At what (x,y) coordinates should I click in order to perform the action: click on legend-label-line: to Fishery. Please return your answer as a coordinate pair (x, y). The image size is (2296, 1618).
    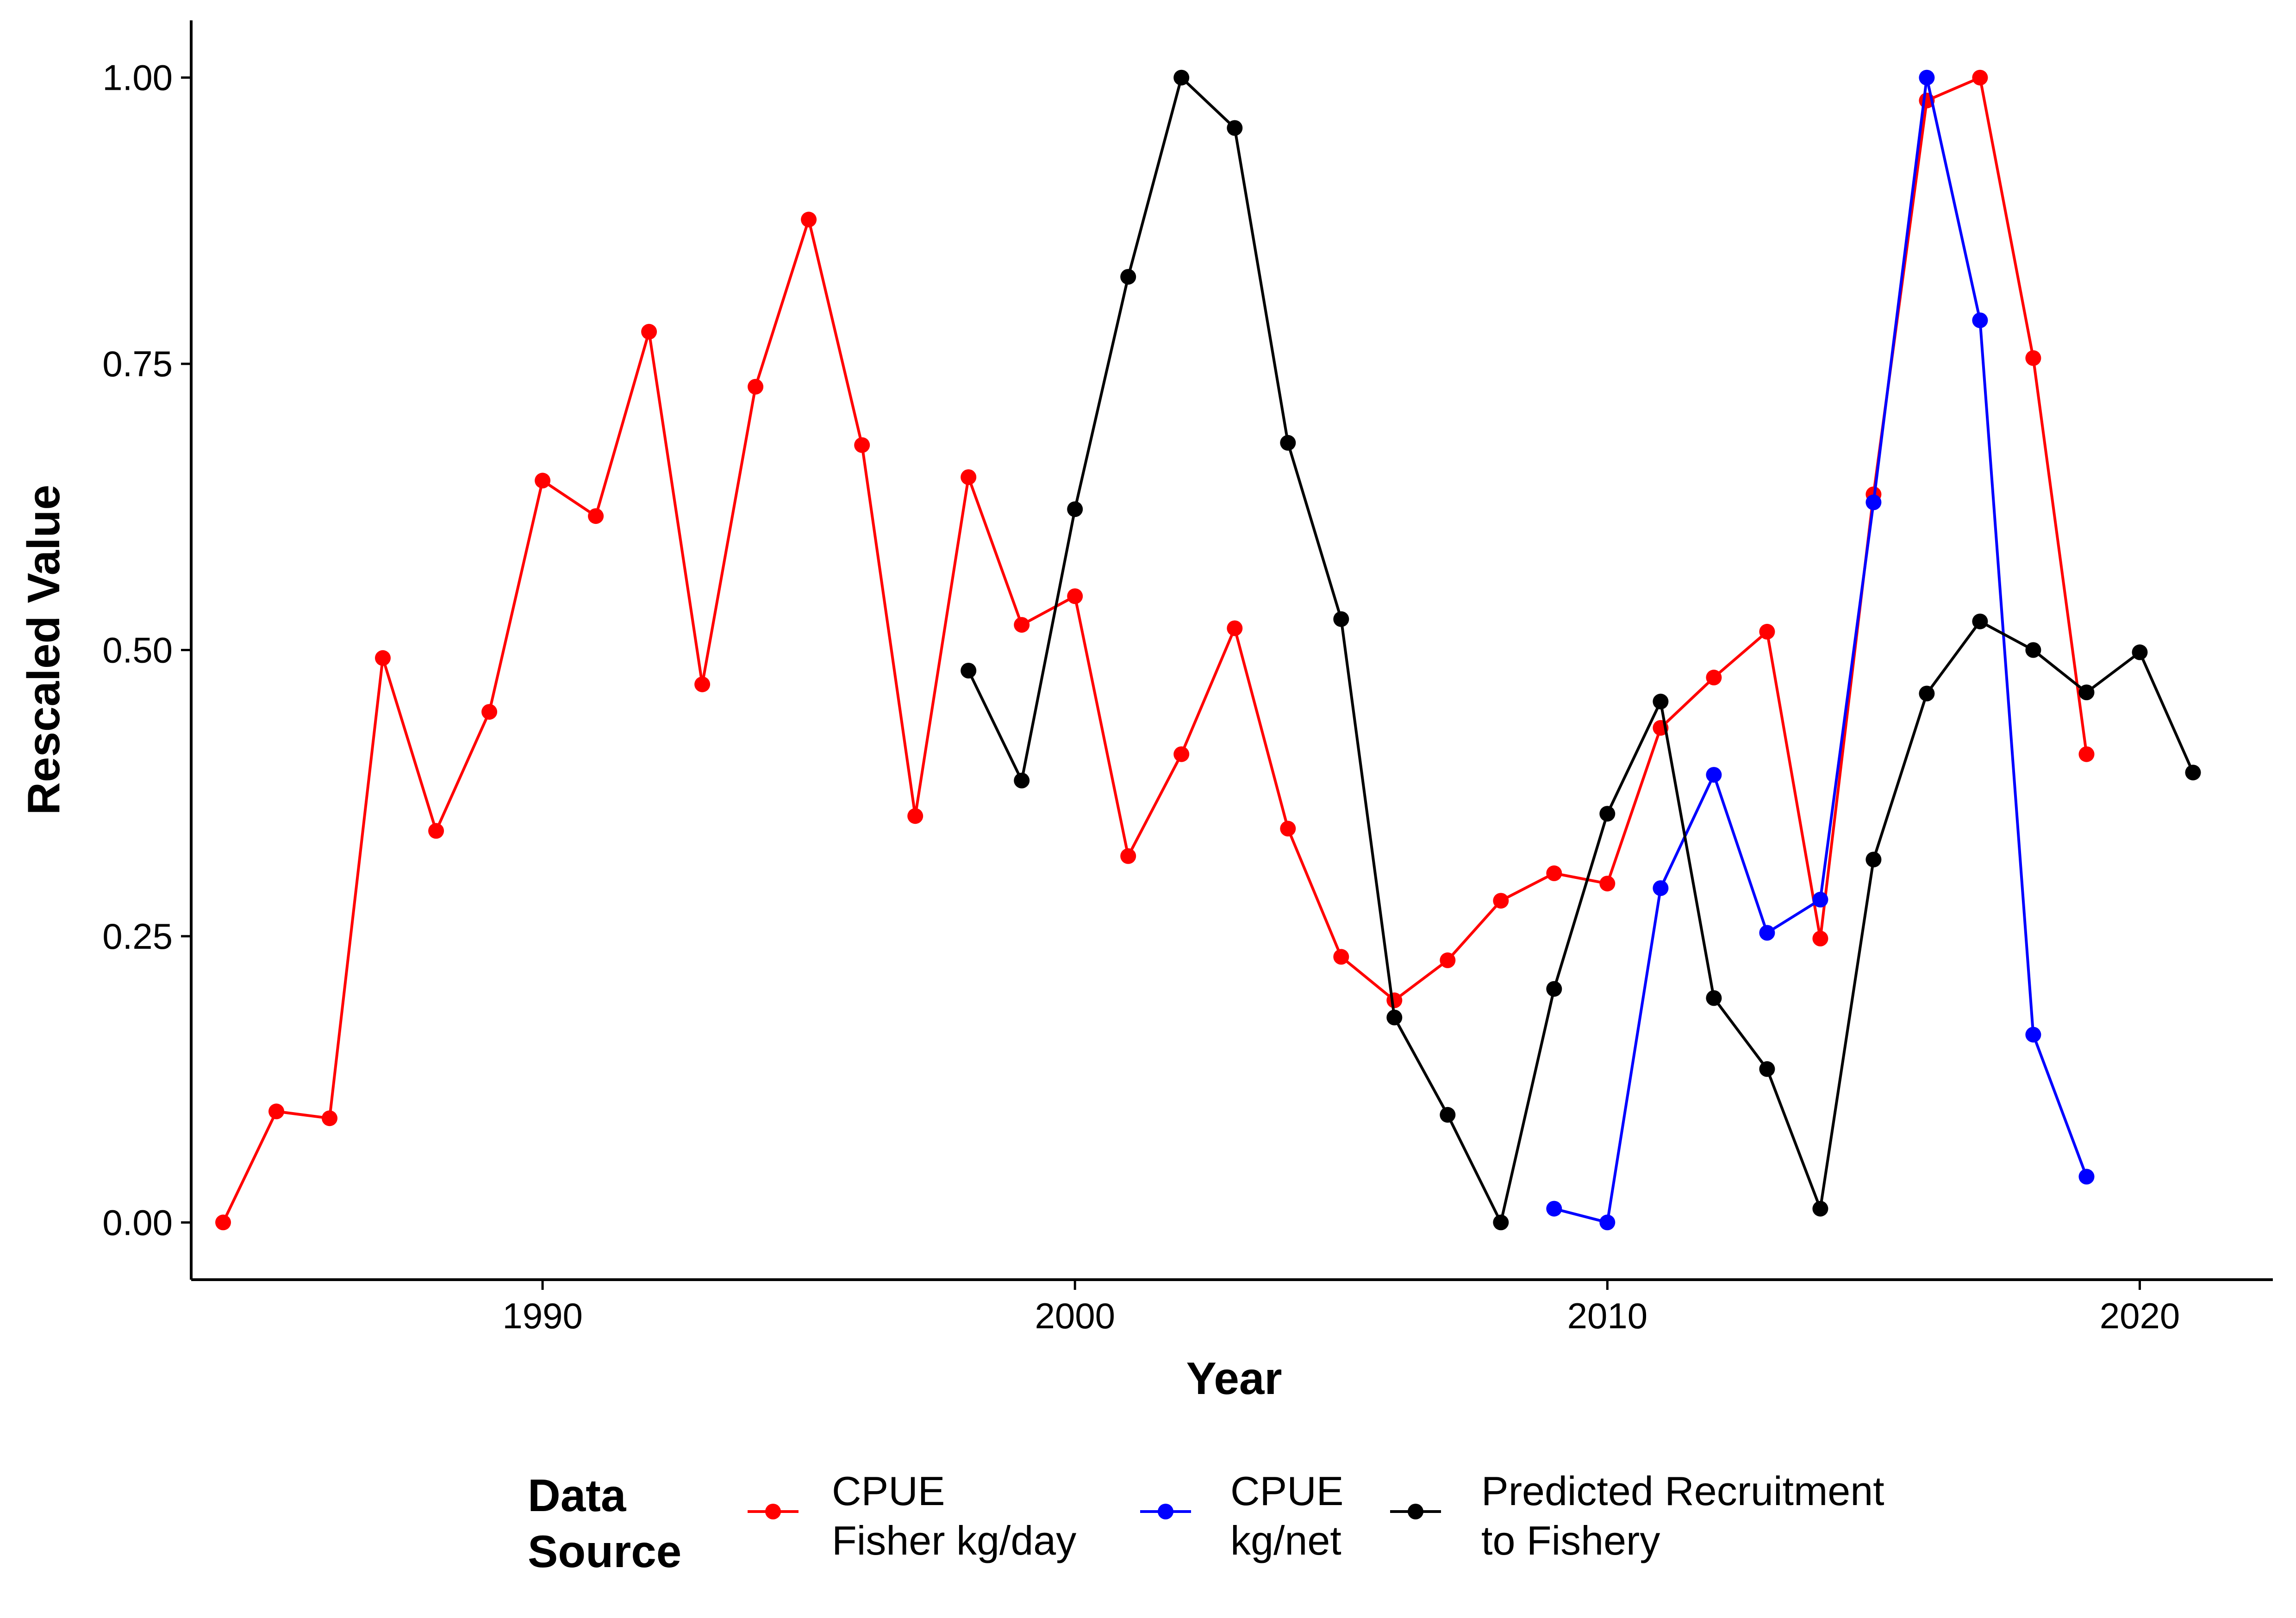
    Looking at the image, I should click on (1570, 1540).